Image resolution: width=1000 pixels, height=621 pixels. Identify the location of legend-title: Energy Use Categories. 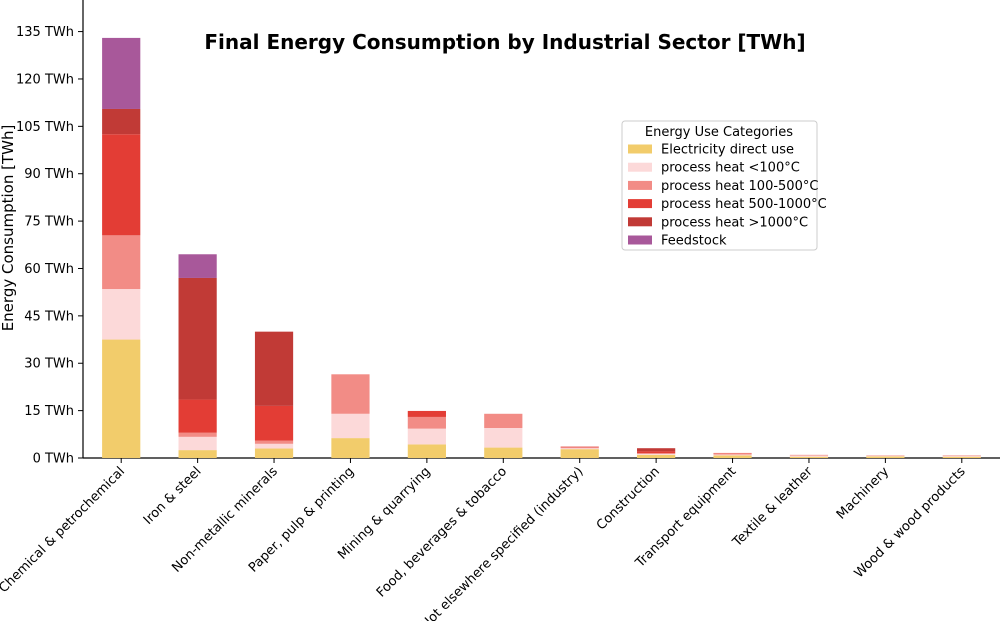
(719, 132).